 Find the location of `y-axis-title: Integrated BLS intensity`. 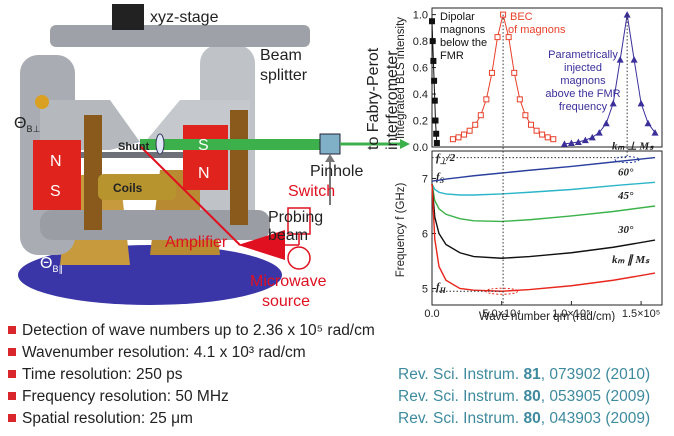

y-axis-title: Integrated BLS intensity is located at coordinates (401, 78).